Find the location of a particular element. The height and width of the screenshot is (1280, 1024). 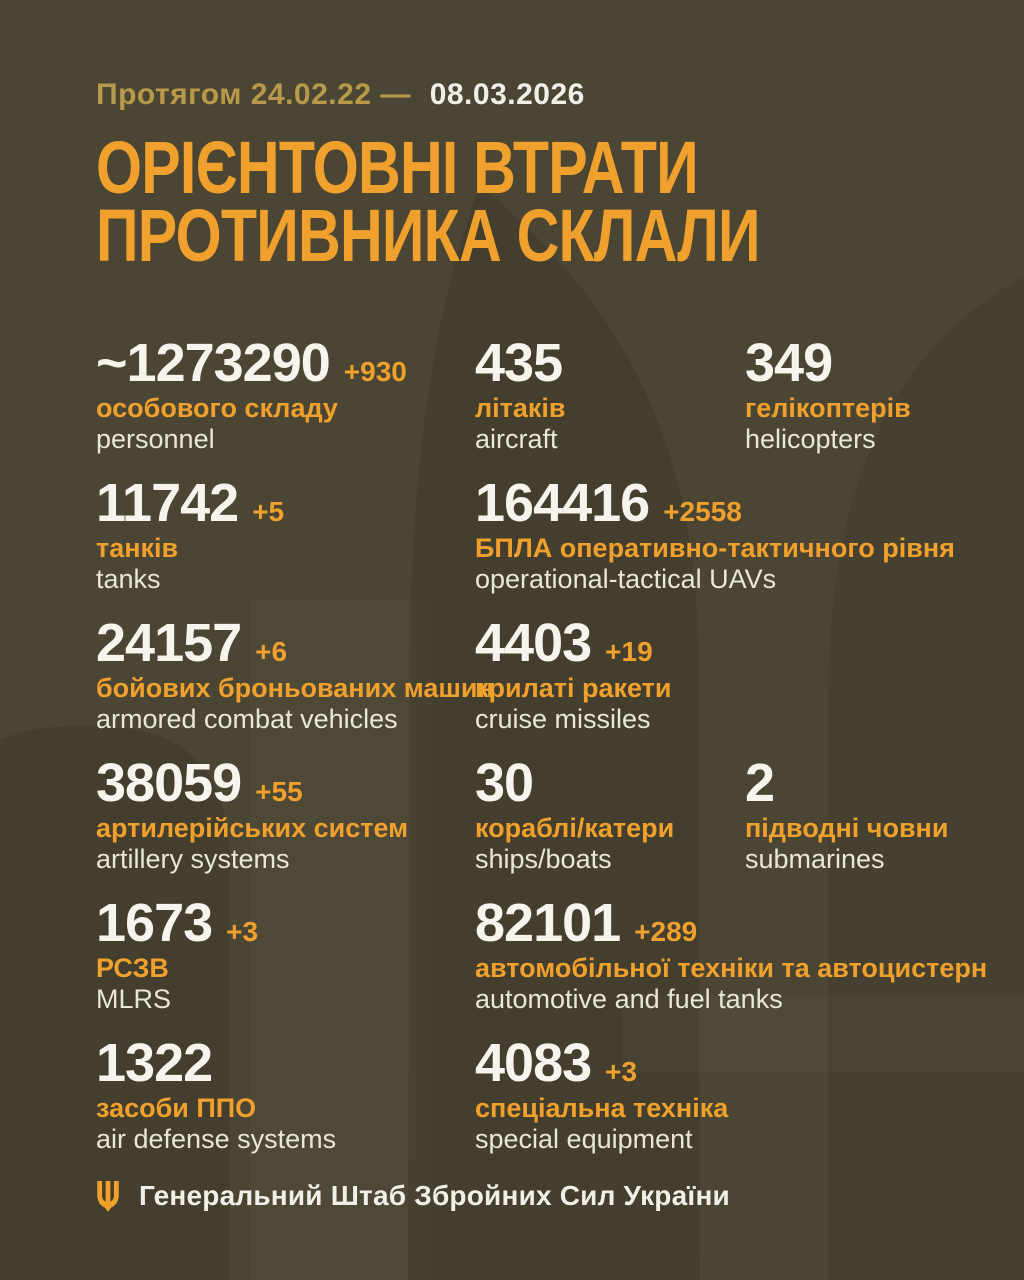

stat-aircraft: 435 літаків aircraft is located at coordinates (610, 395).